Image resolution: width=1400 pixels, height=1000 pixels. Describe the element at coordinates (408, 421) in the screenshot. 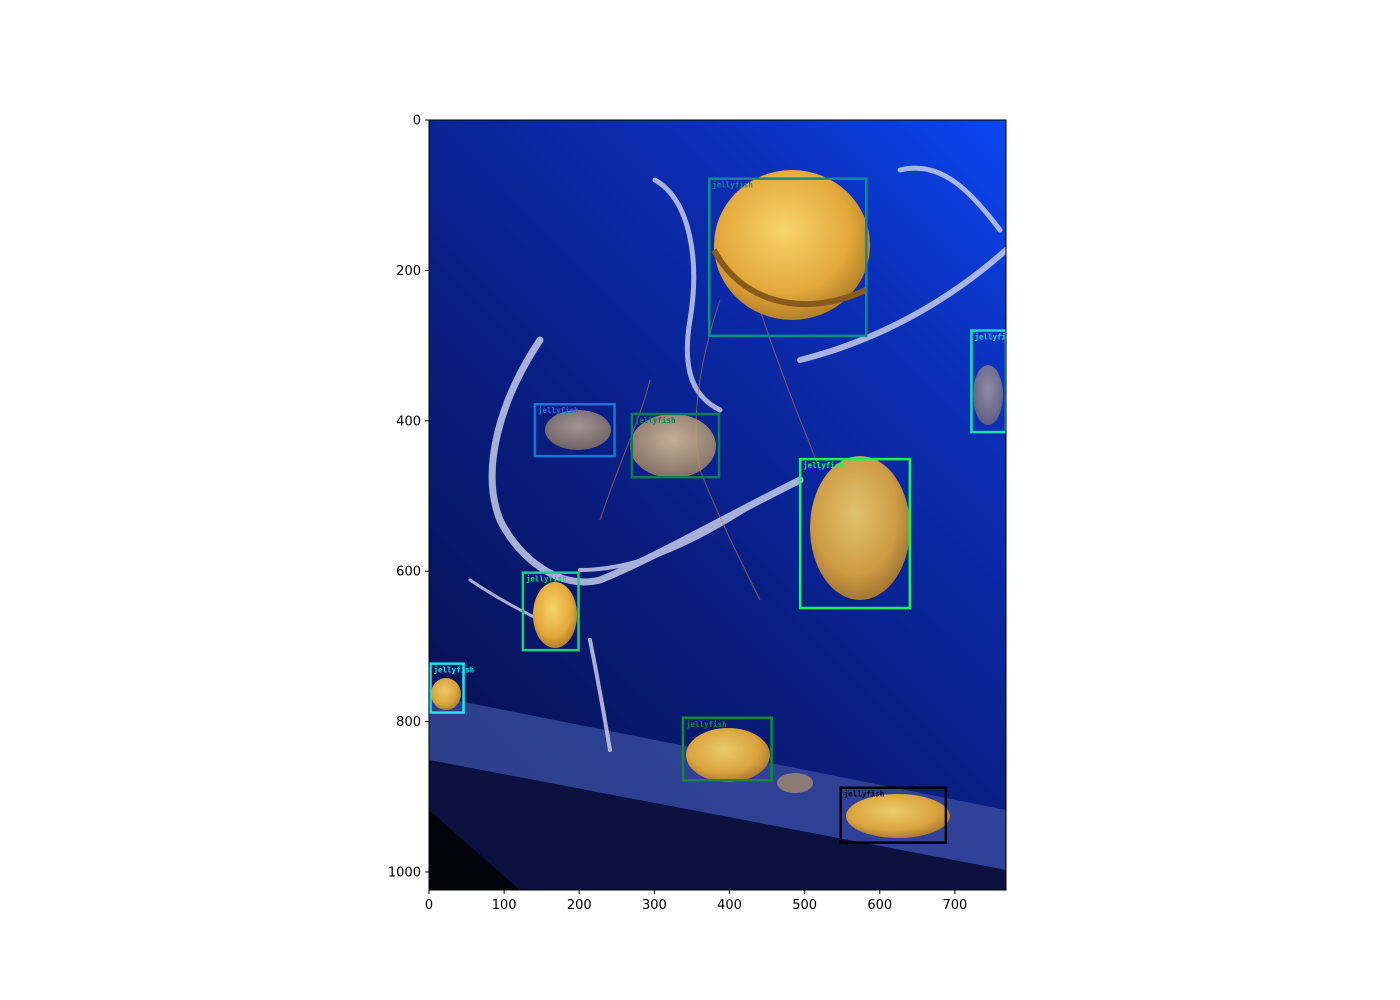

I see `y-tick-label: 400` at that location.